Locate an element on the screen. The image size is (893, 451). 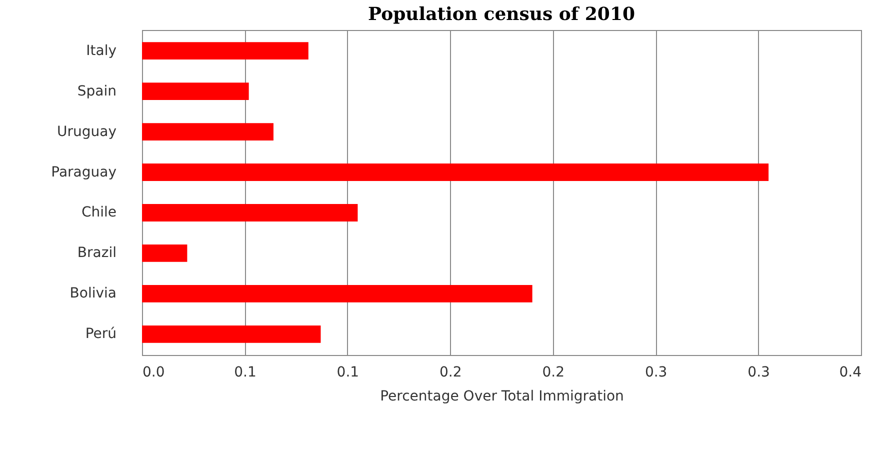
y-tick-label: Chile is located at coordinates (98, 212).